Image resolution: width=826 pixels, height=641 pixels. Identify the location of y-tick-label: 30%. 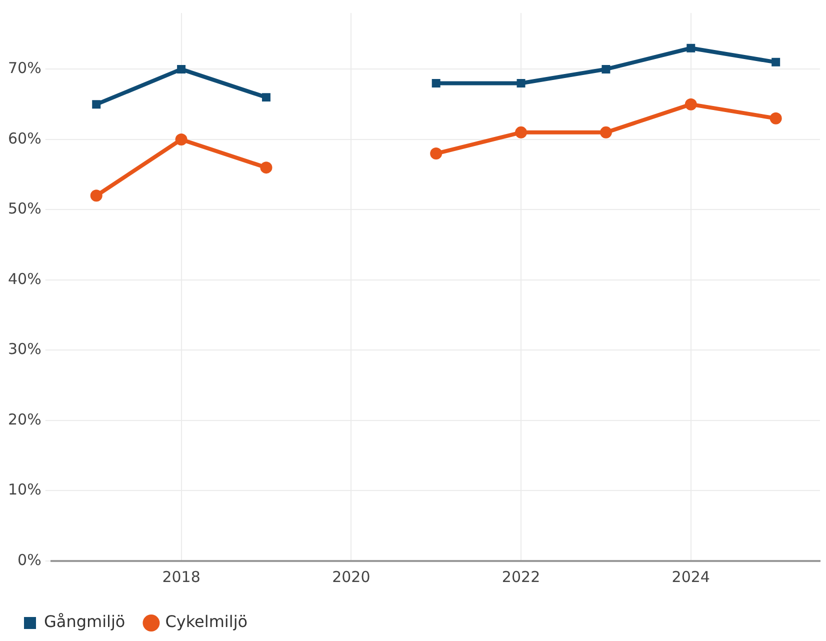
(25, 349).